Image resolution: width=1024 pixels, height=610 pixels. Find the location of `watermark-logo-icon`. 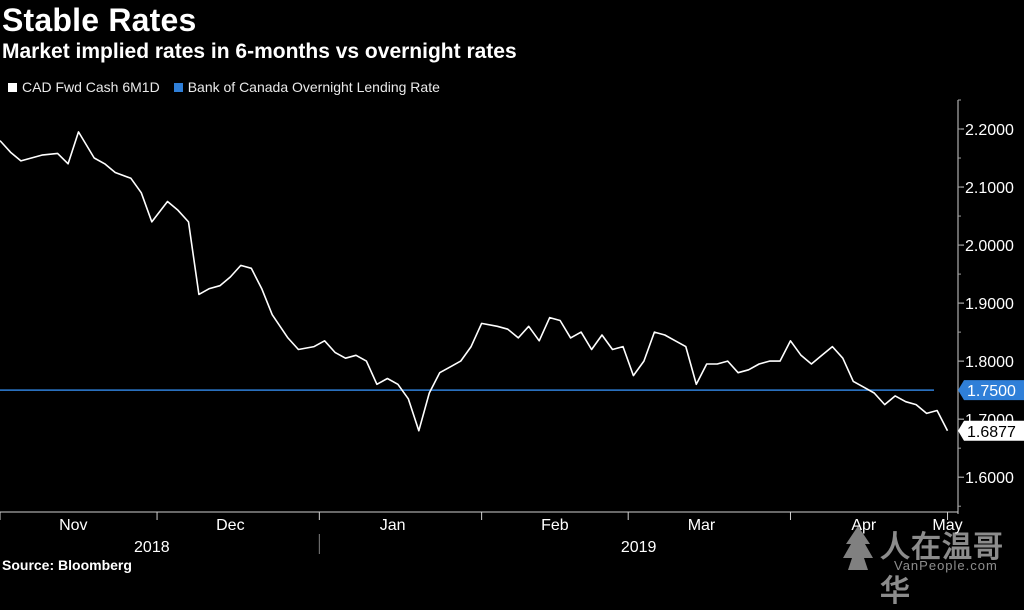

watermark-logo-icon is located at coordinates (858, 548).